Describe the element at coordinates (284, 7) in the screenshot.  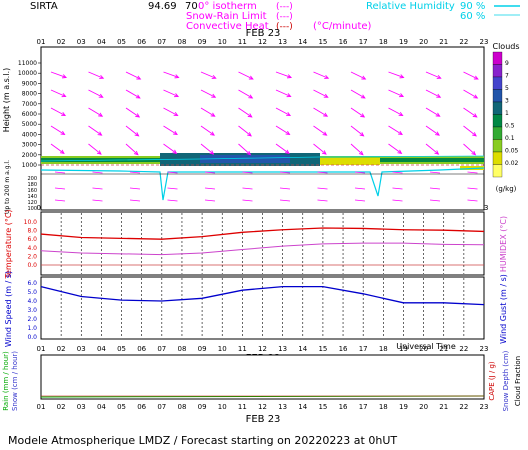
I see `isotherm-sample: (---)` at that location.